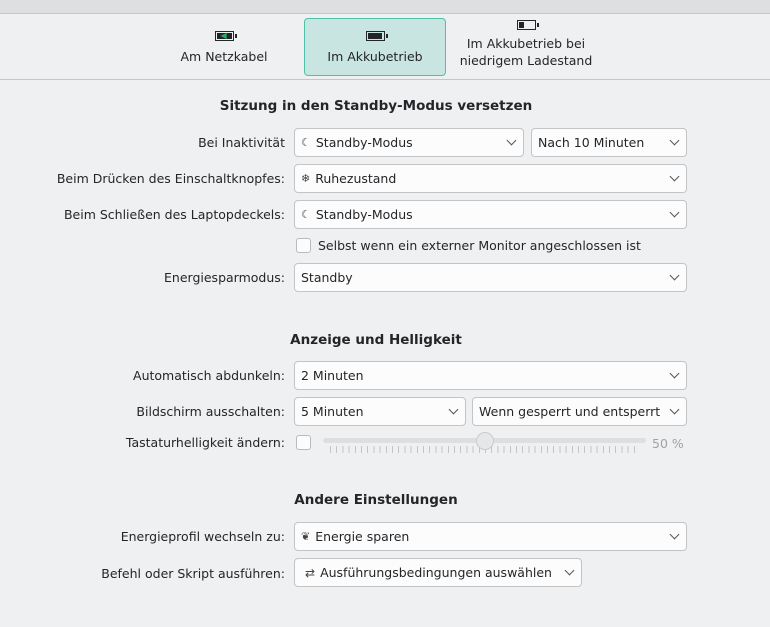  What do you see at coordinates (332, 375) in the screenshot?
I see `combo-value: 2 Minuten` at bounding box center [332, 375].